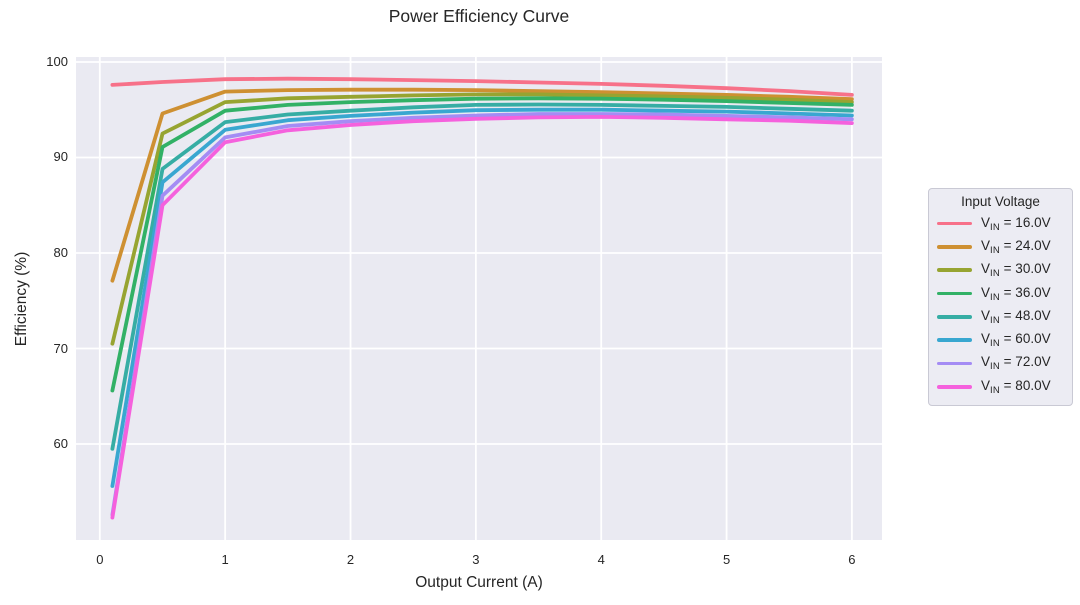  I want to click on x-tick-label: 2, so click(350, 559).